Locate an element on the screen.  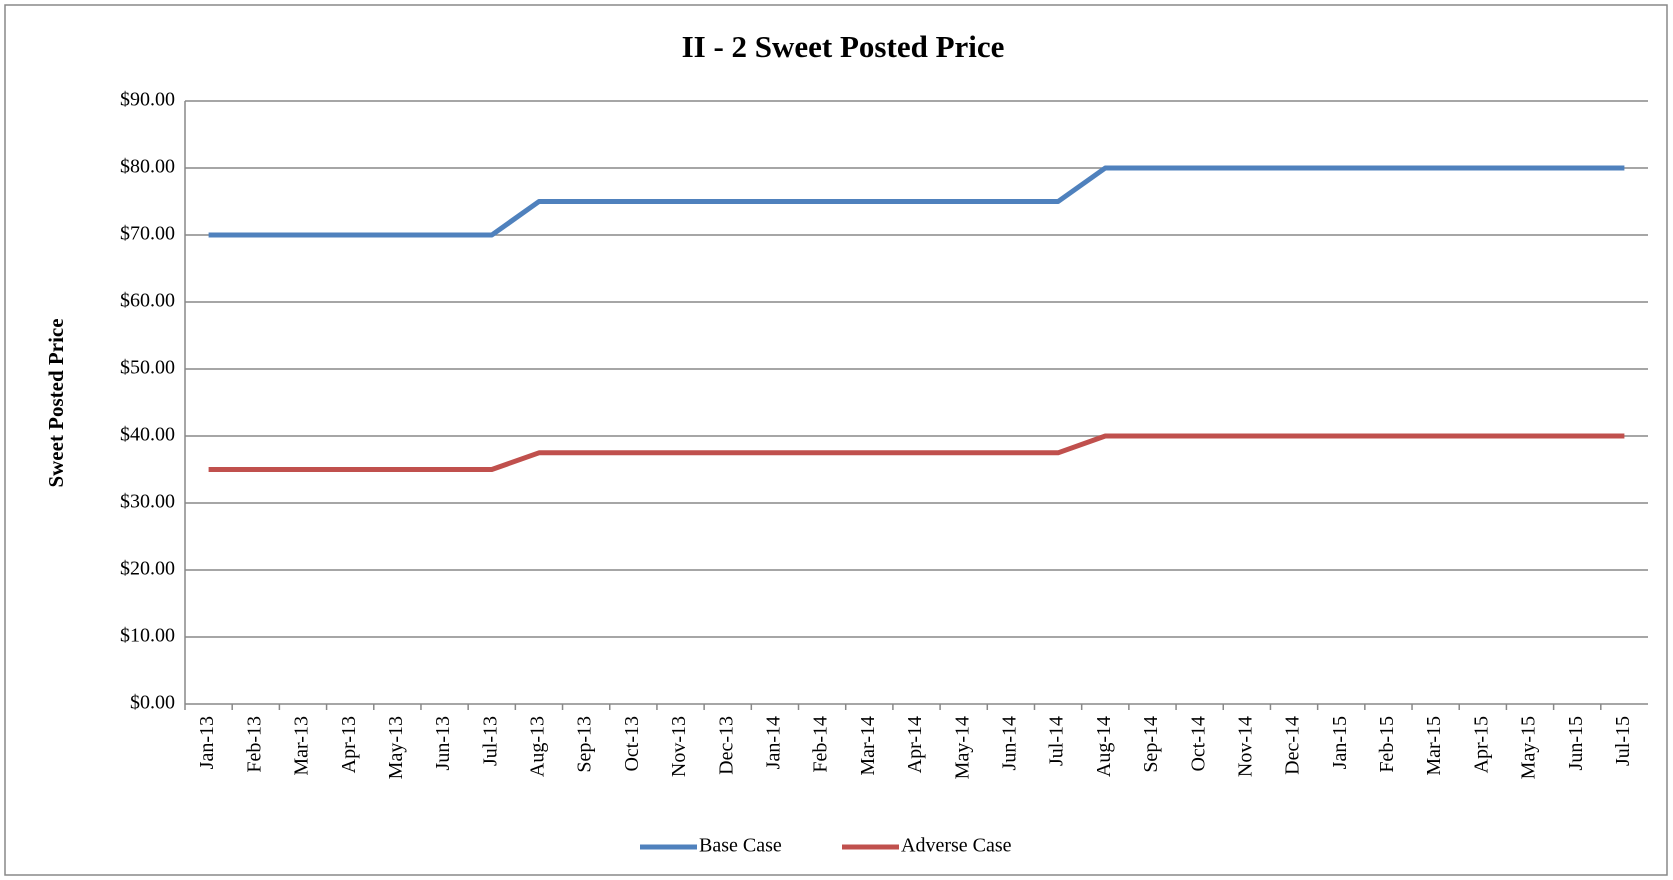
y-tick-label: $50.00 is located at coordinates (147, 368).